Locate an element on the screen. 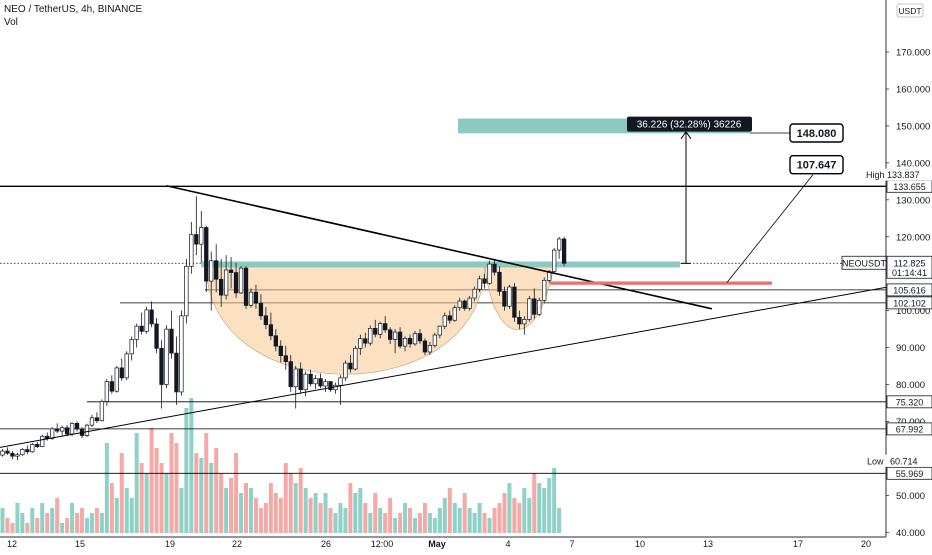 This screenshot has height=555, width=932. entry-badge-text: 107.647 is located at coordinates (817, 166).